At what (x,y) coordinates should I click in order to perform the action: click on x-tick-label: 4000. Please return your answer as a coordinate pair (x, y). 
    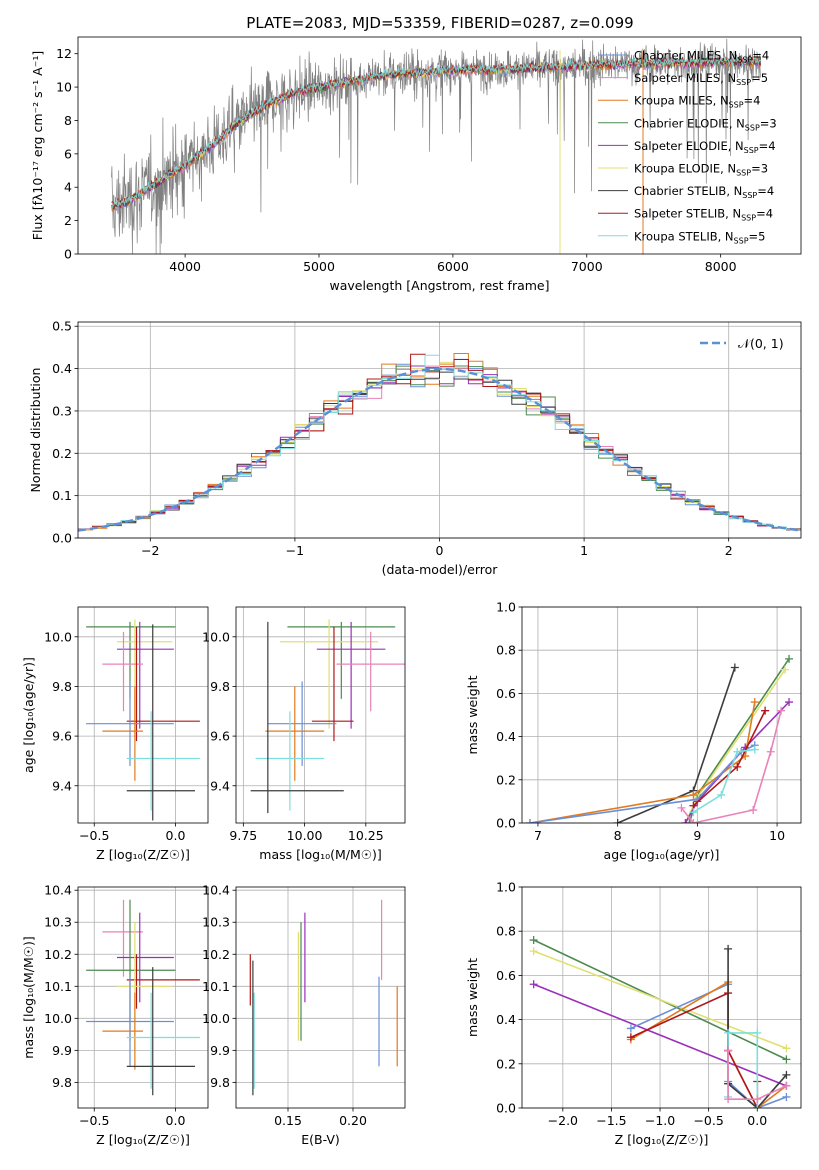
    Looking at the image, I should click on (185, 266).